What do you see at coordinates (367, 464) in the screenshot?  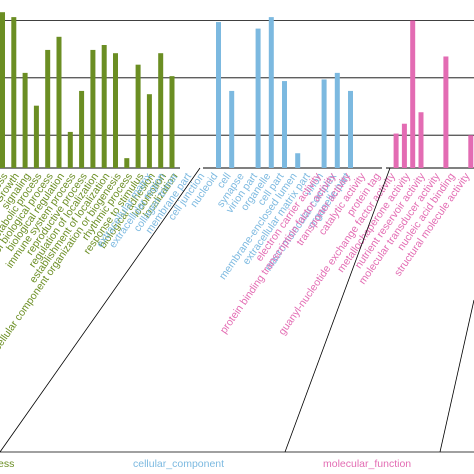 I see `legend-entry: molecular_function` at bounding box center [367, 464].